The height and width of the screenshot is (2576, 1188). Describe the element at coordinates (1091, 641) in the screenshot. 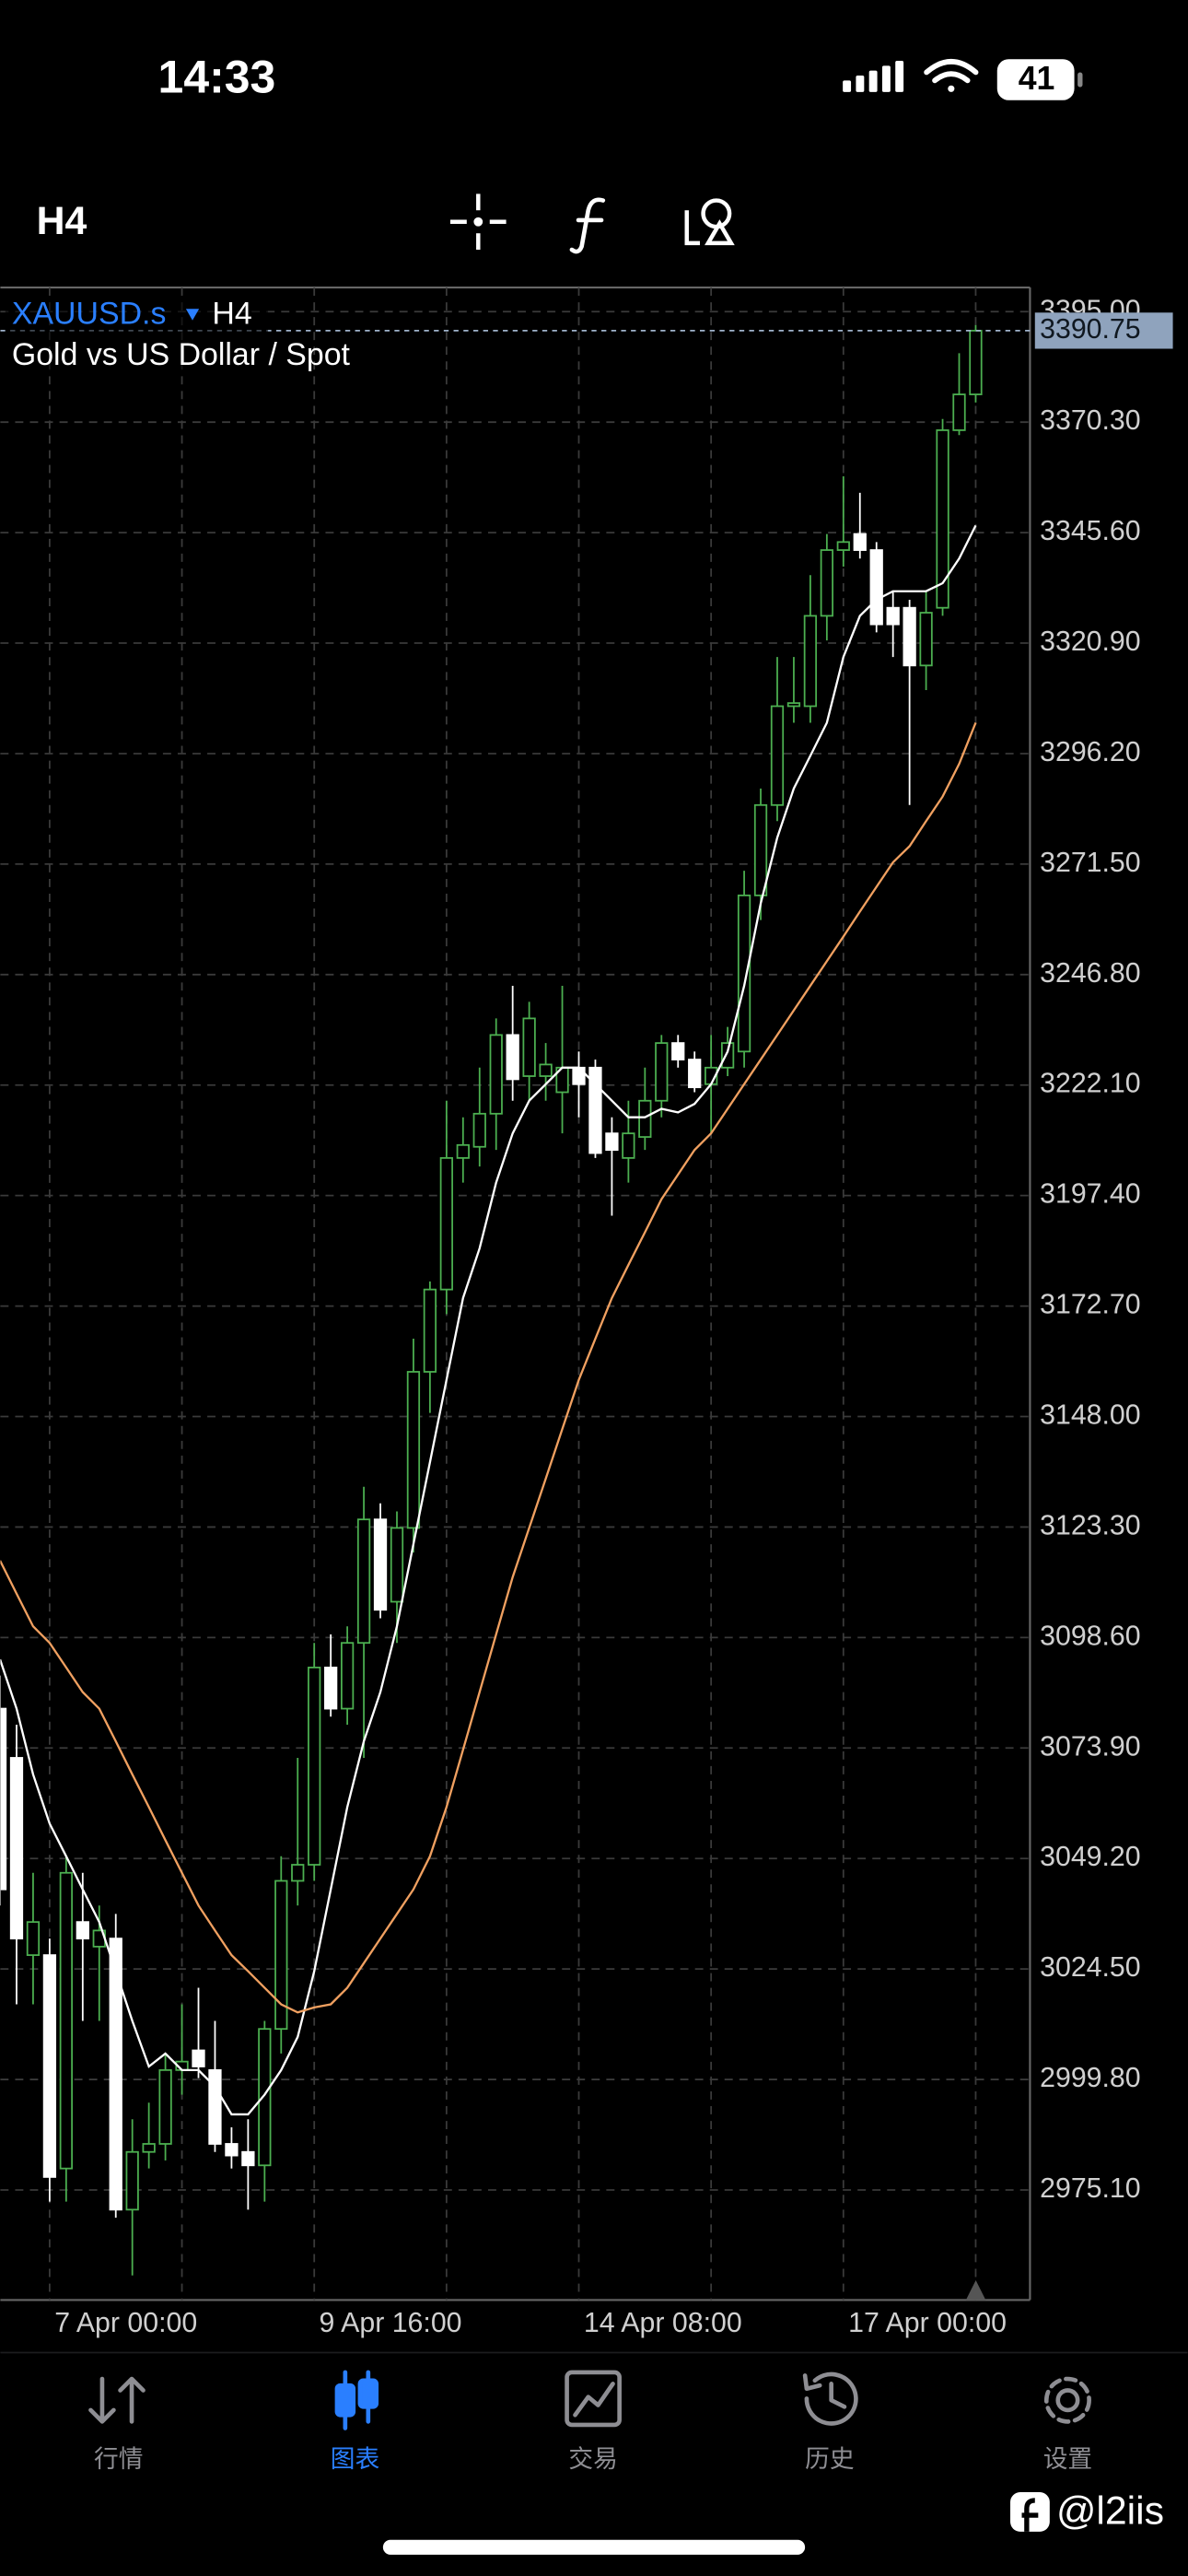

I see `y-tick-label: 3320.90` at that location.